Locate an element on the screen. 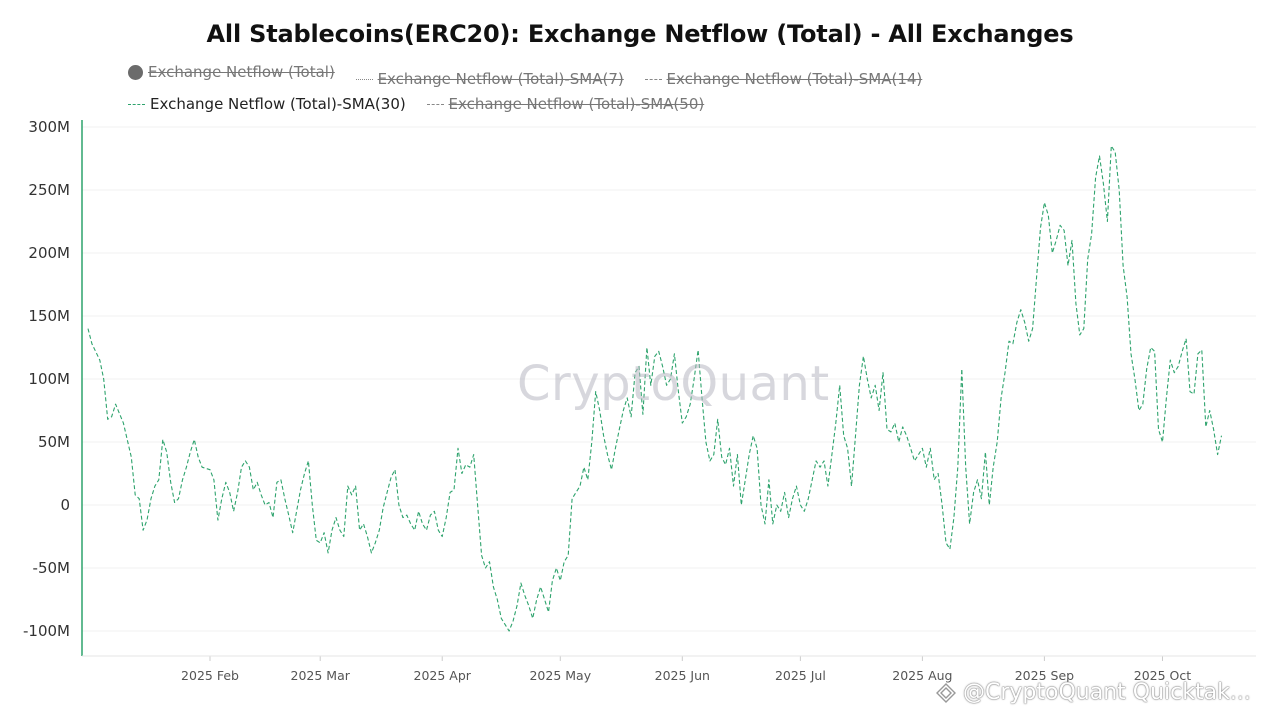  legend-label: Exchange Netflow (Total) is located at coordinates (241, 72).